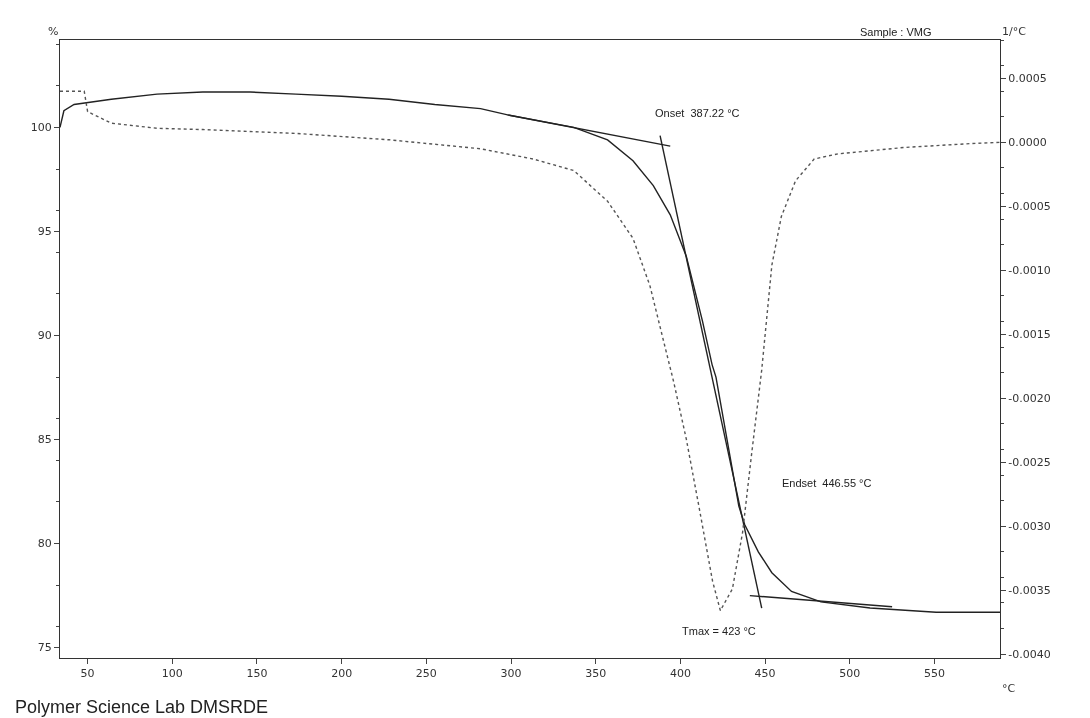  I want to click on text: Sample : VMG, so click(896, 32).